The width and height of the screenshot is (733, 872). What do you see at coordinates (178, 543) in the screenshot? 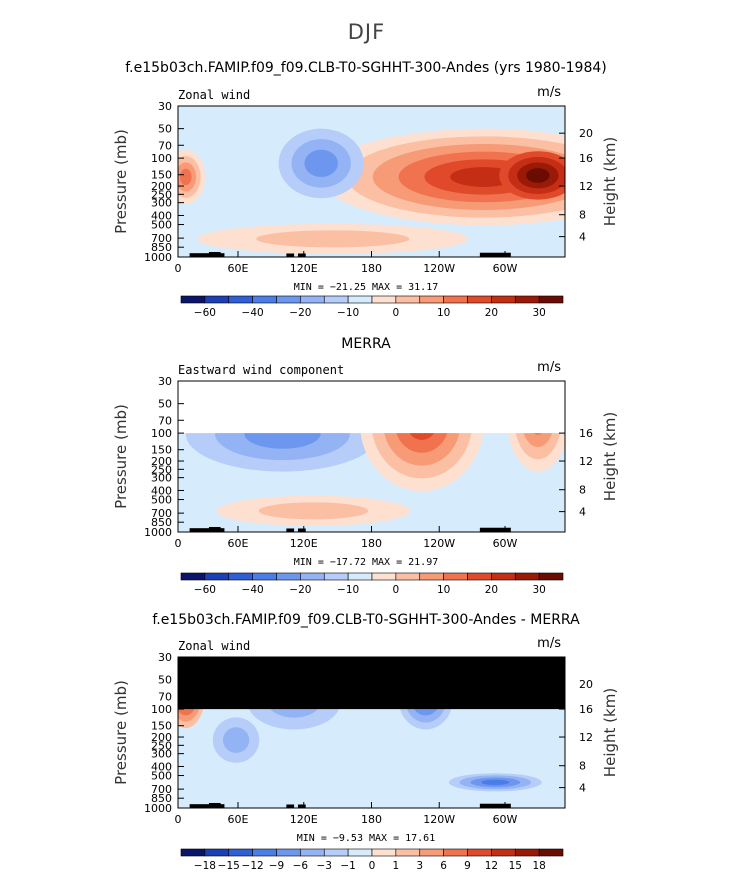
I see `x-tick-label: 0` at bounding box center [178, 543].